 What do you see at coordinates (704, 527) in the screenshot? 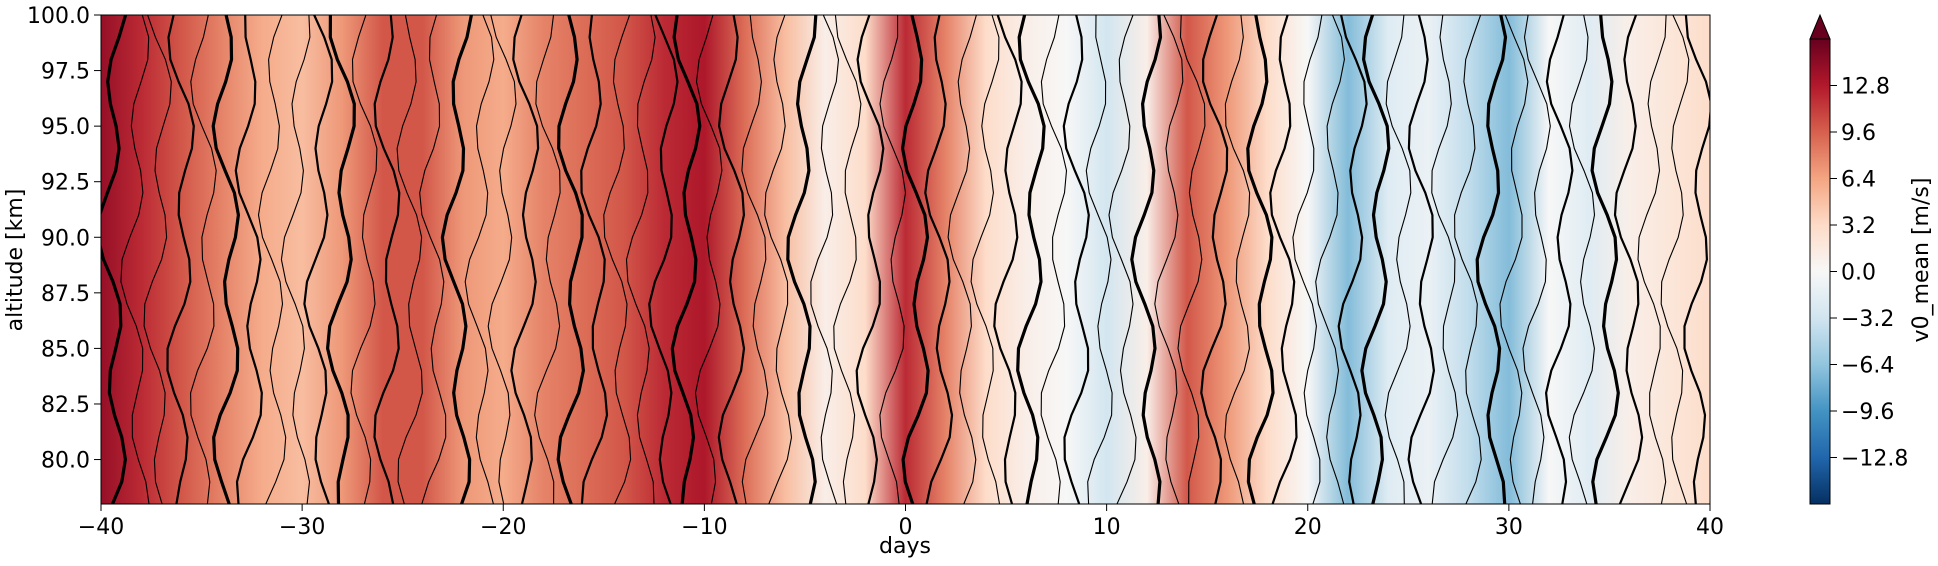
I see `x-tick-label: −10` at bounding box center [704, 527].